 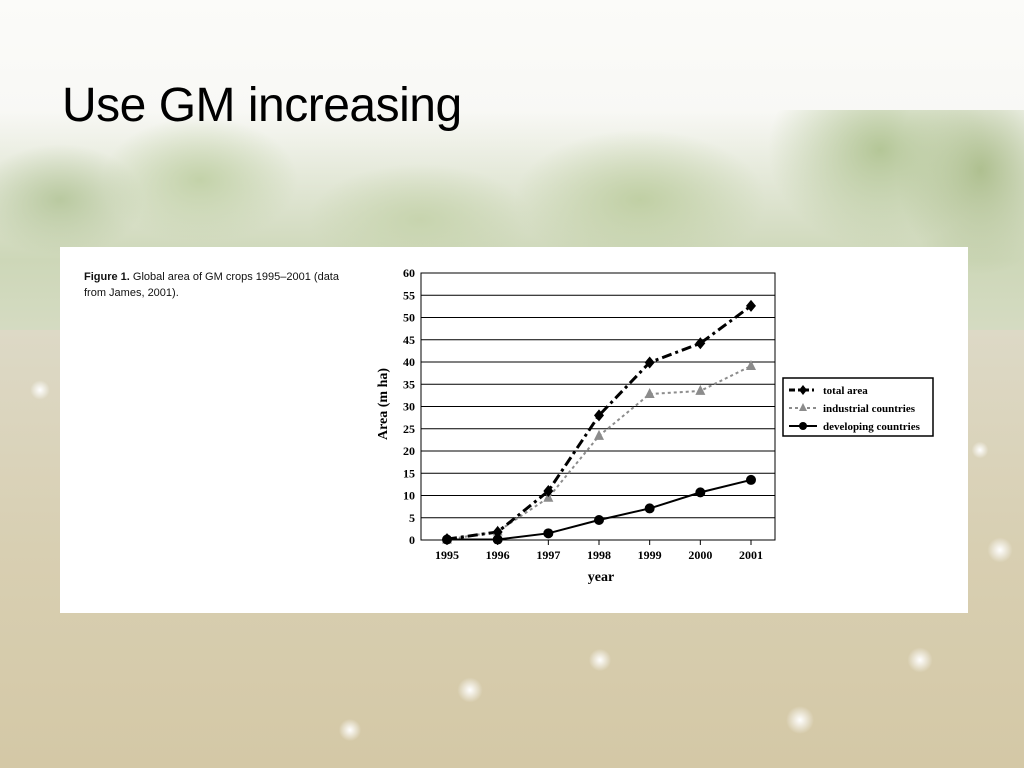 I want to click on point-developing-countries-2001, so click(x=751, y=479).